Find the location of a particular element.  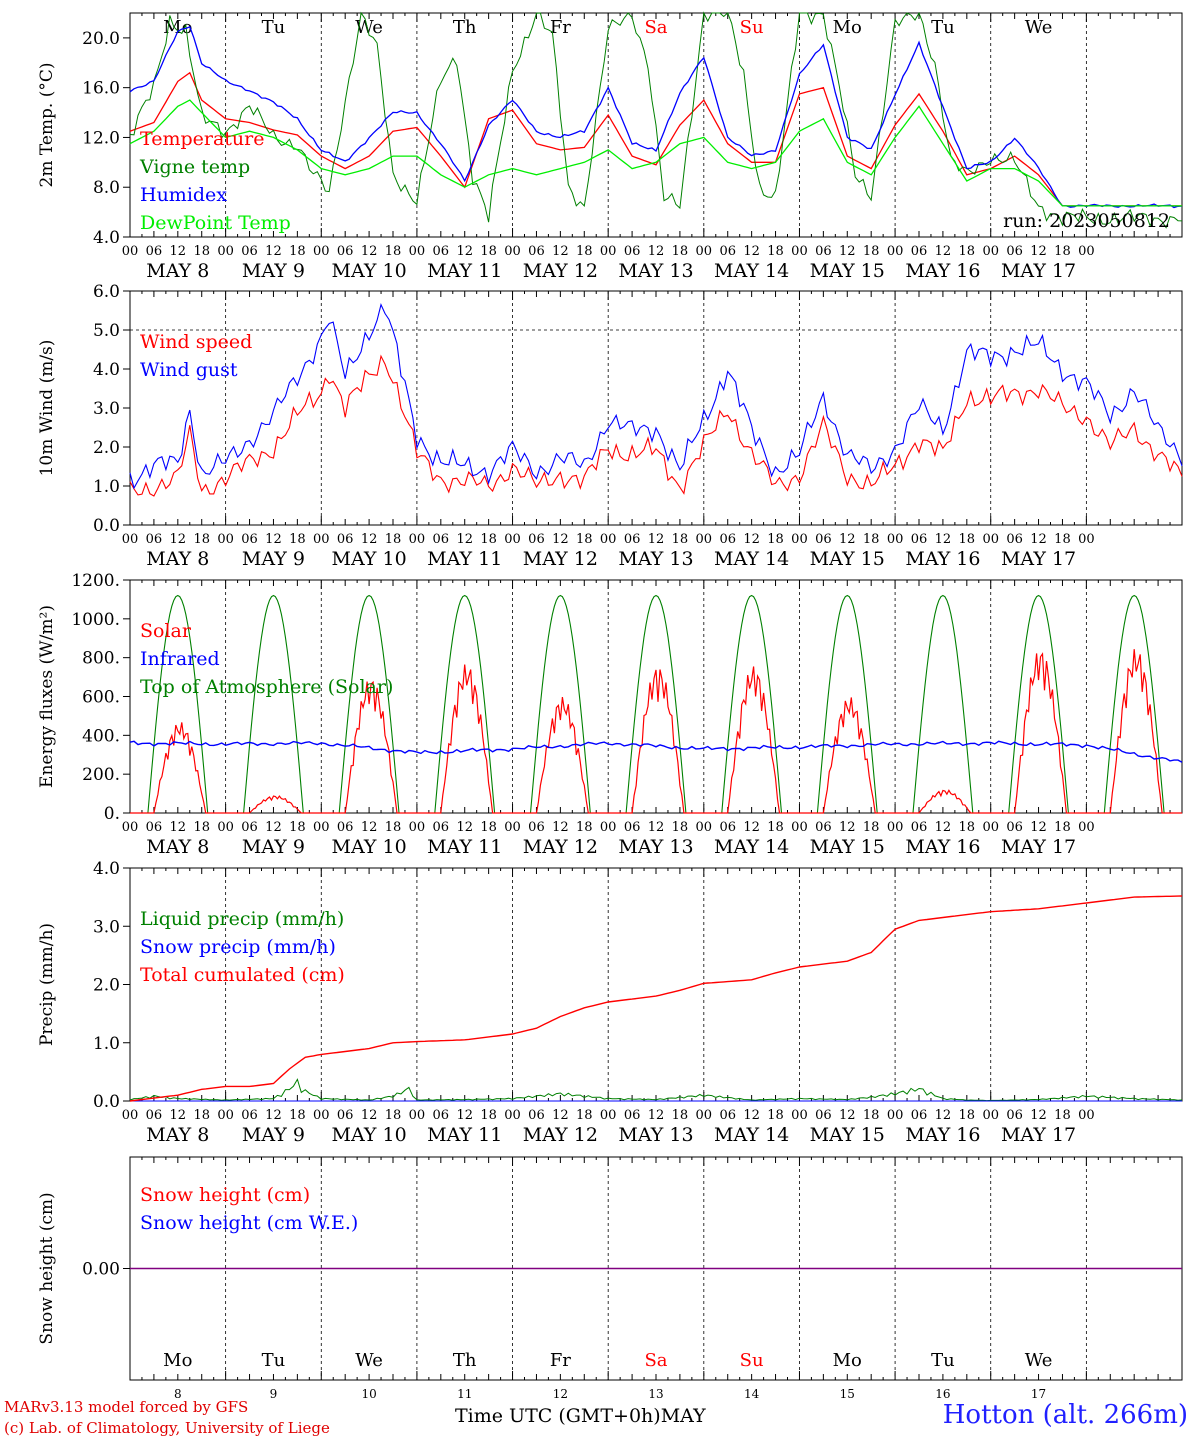

y-axis-label: Energy fluxes (W/m²) is located at coordinates (47, 696).